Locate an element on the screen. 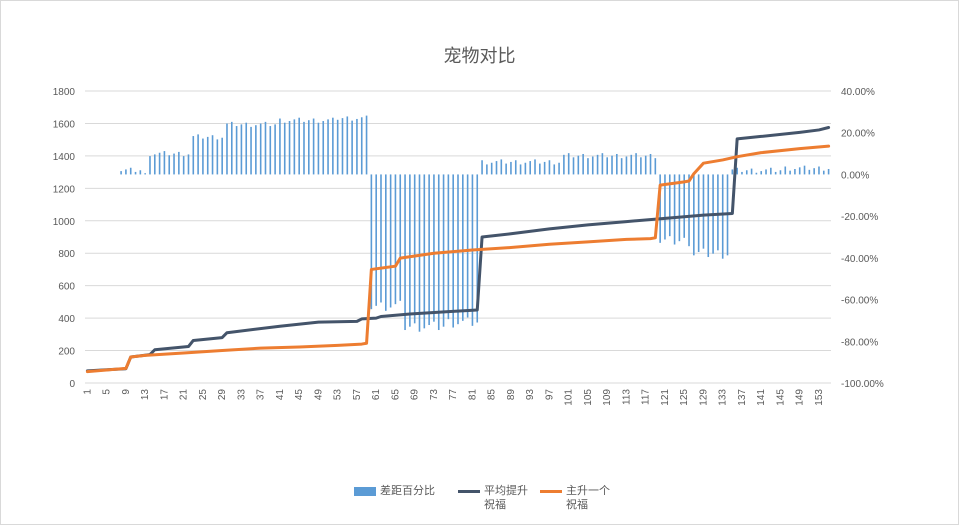 Image resolution: width=959 pixels, height=525 pixels. x-tick-label: 65 is located at coordinates (395, 395).